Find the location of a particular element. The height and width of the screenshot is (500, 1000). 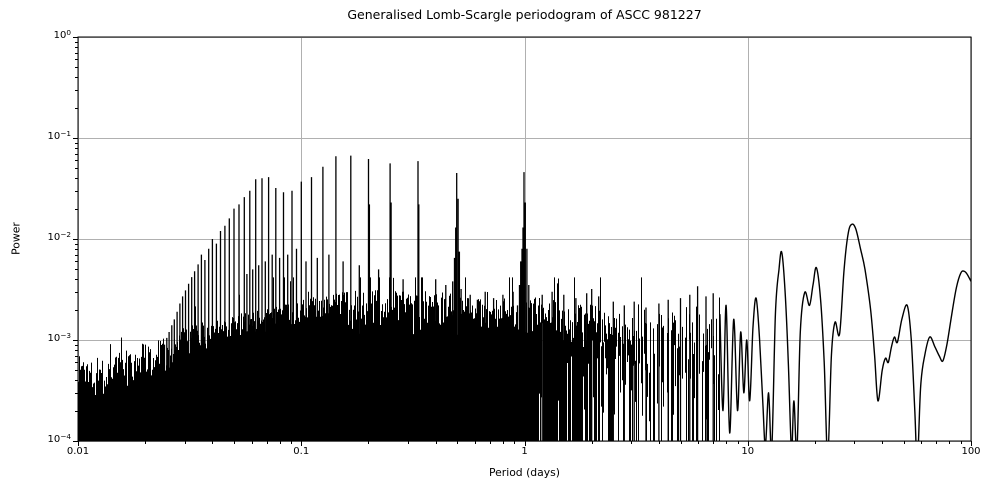

x-tick-label: 100 is located at coordinates (971, 451).